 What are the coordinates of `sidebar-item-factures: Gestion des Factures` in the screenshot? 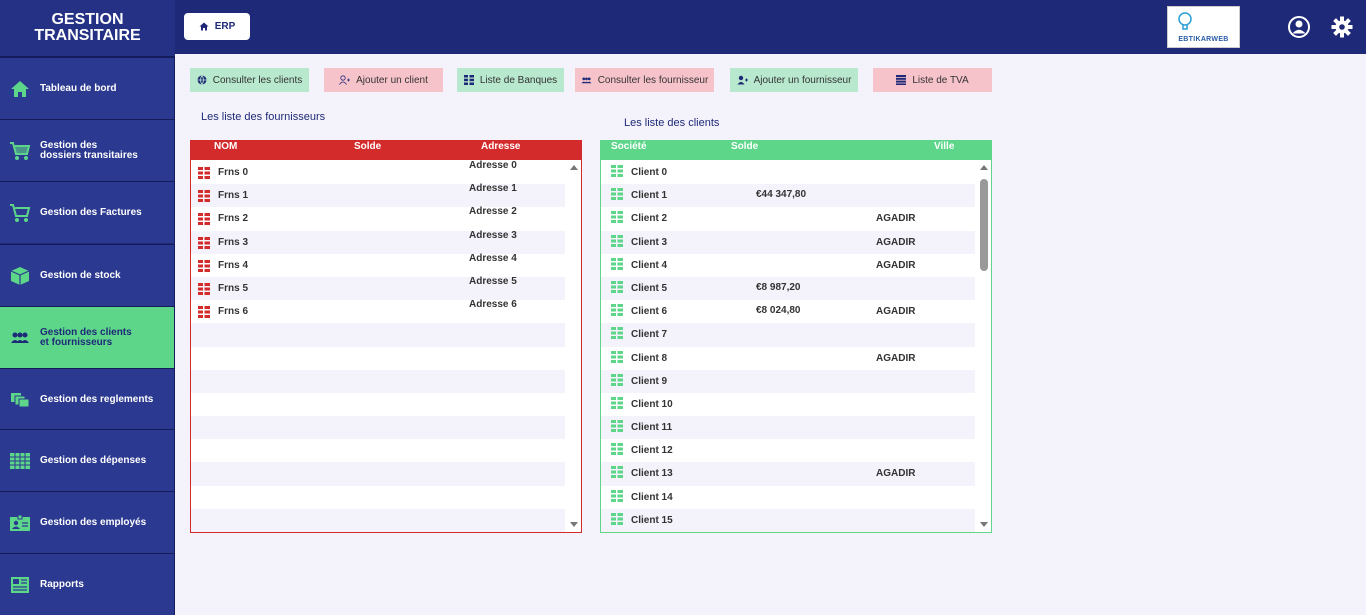 It's located at (87, 212).